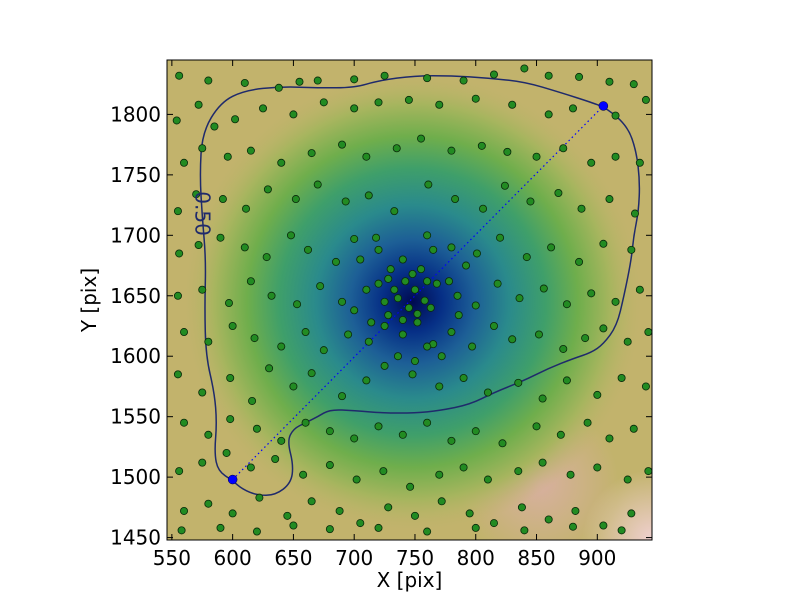 Image resolution: width=800 pixels, height=600 pixels. What do you see at coordinates (135, 477) in the screenshot?
I see `y-tick-label: 1500` at bounding box center [135, 477].